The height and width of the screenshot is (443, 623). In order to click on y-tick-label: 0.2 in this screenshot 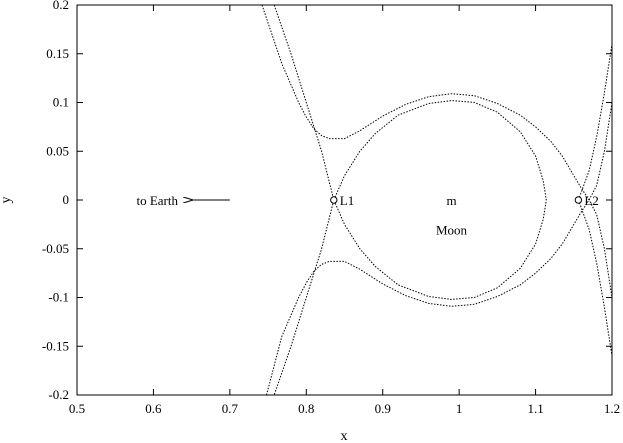, I will do `click(61, 6)`.